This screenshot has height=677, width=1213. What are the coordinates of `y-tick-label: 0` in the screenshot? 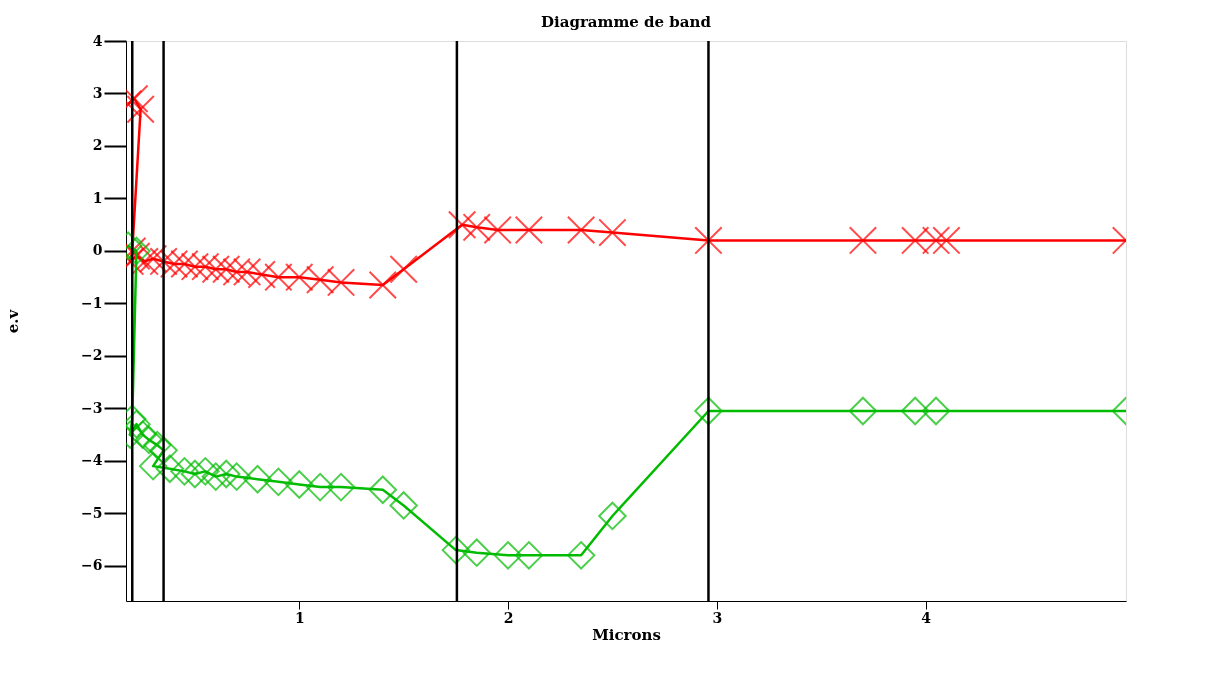 It's located at (97, 250).